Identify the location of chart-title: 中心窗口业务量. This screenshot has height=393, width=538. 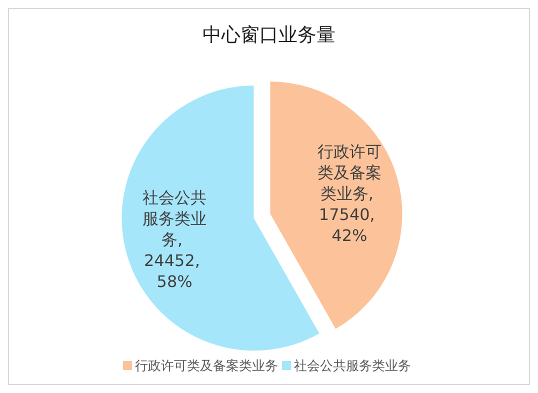
(269, 35).